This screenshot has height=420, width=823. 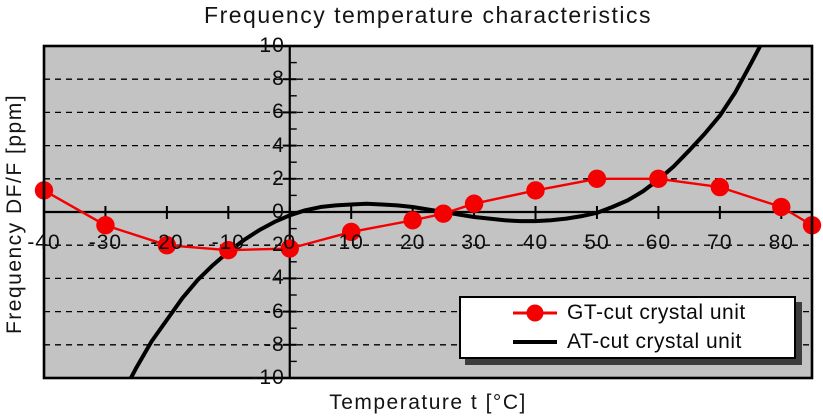 I want to click on y-tick-label: -2, so click(x=274, y=245).